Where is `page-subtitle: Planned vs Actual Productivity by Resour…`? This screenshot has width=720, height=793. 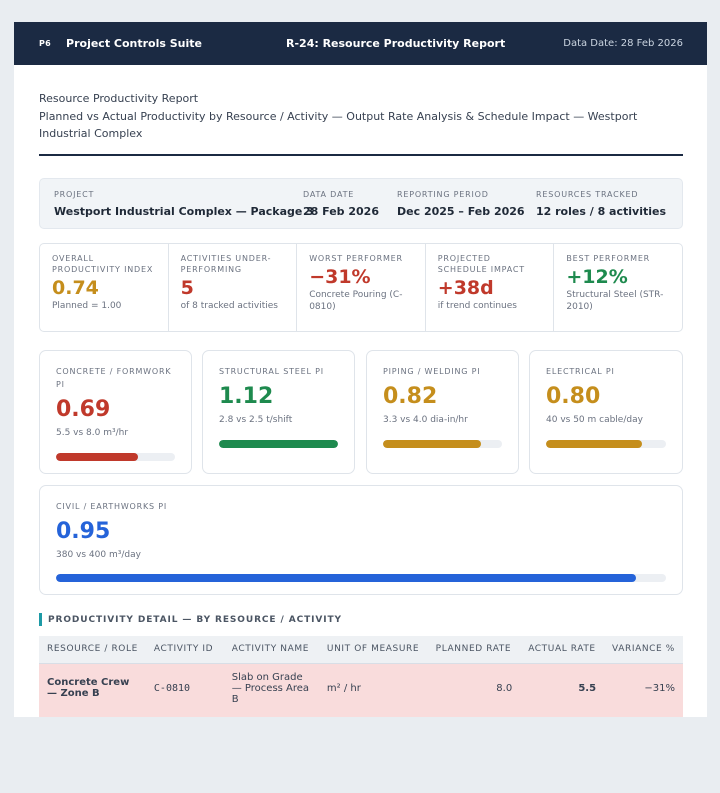 page-subtitle: Planned vs Actual Productivity by Resour… is located at coordinates (338, 125).